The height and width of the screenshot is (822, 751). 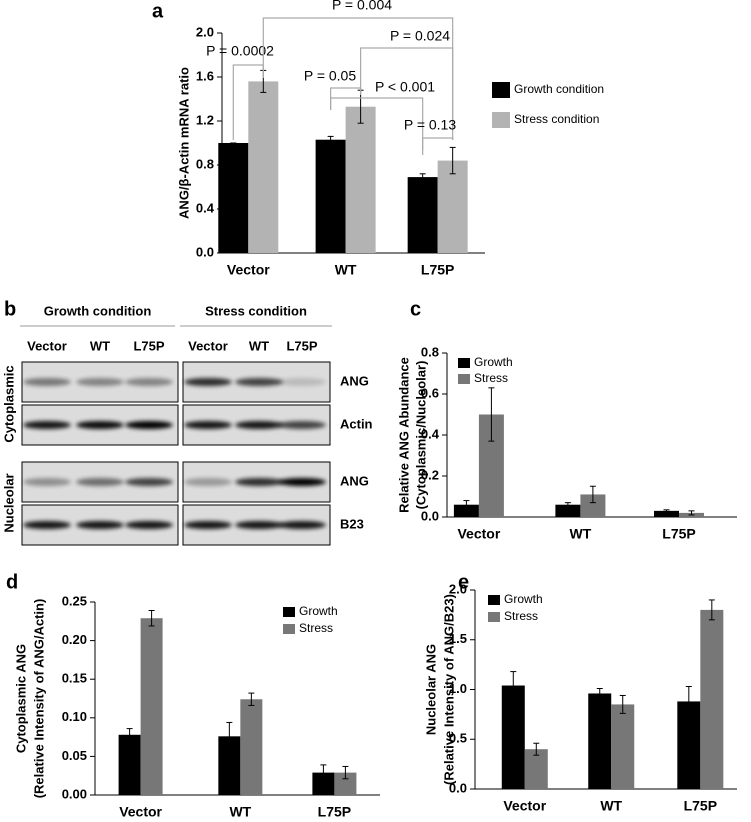 What do you see at coordinates (559, 89) in the screenshot?
I see `legend-label: Growth condition` at bounding box center [559, 89].